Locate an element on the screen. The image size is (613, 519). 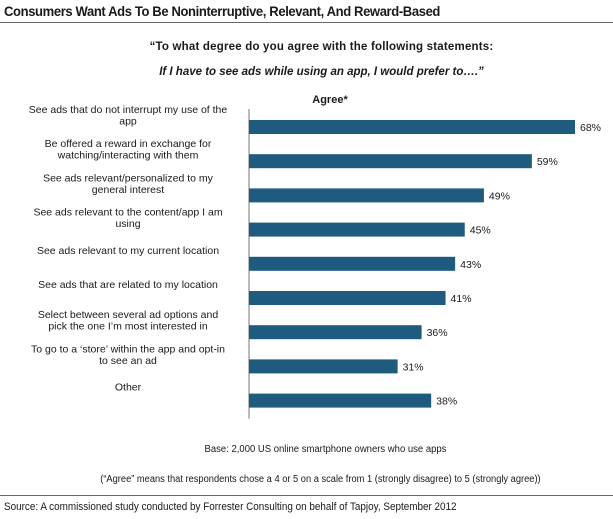
bar-value-label: 36% is located at coordinates (437, 333).